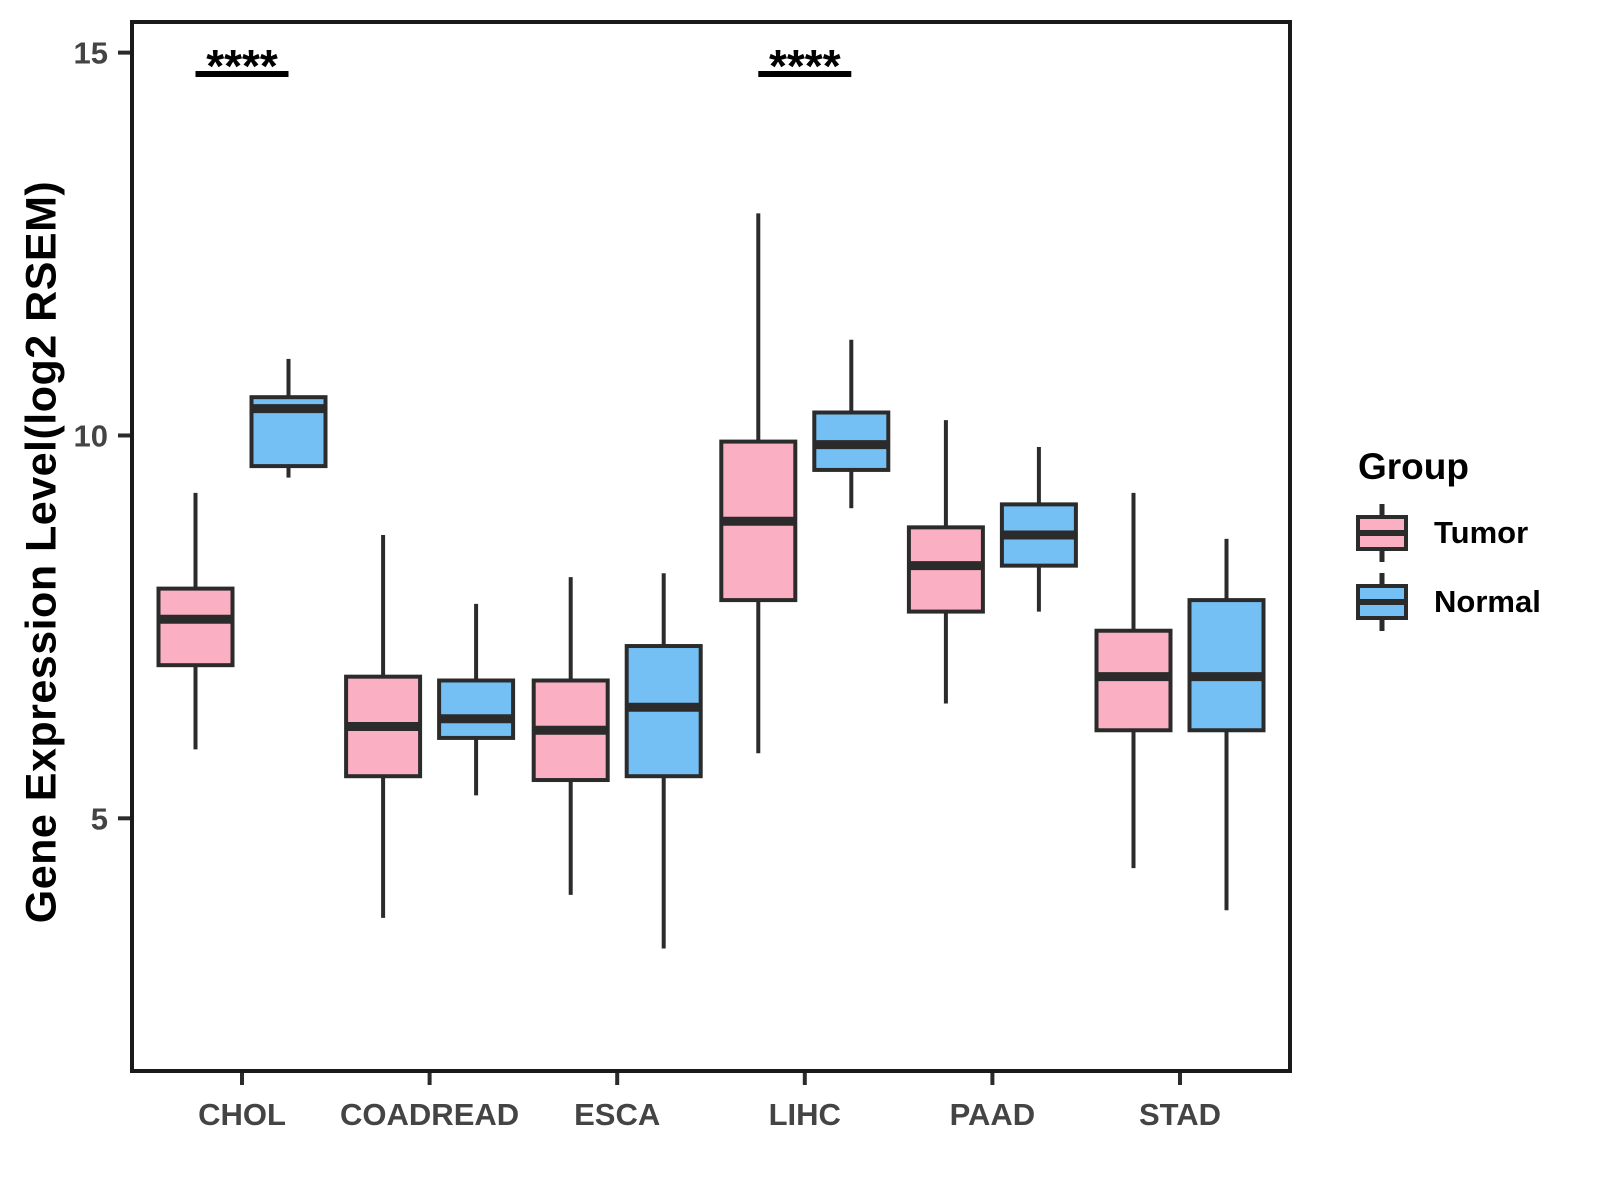  What do you see at coordinates (476, 709) in the screenshot?
I see `box-normal-COADREAD` at bounding box center [476, 709].